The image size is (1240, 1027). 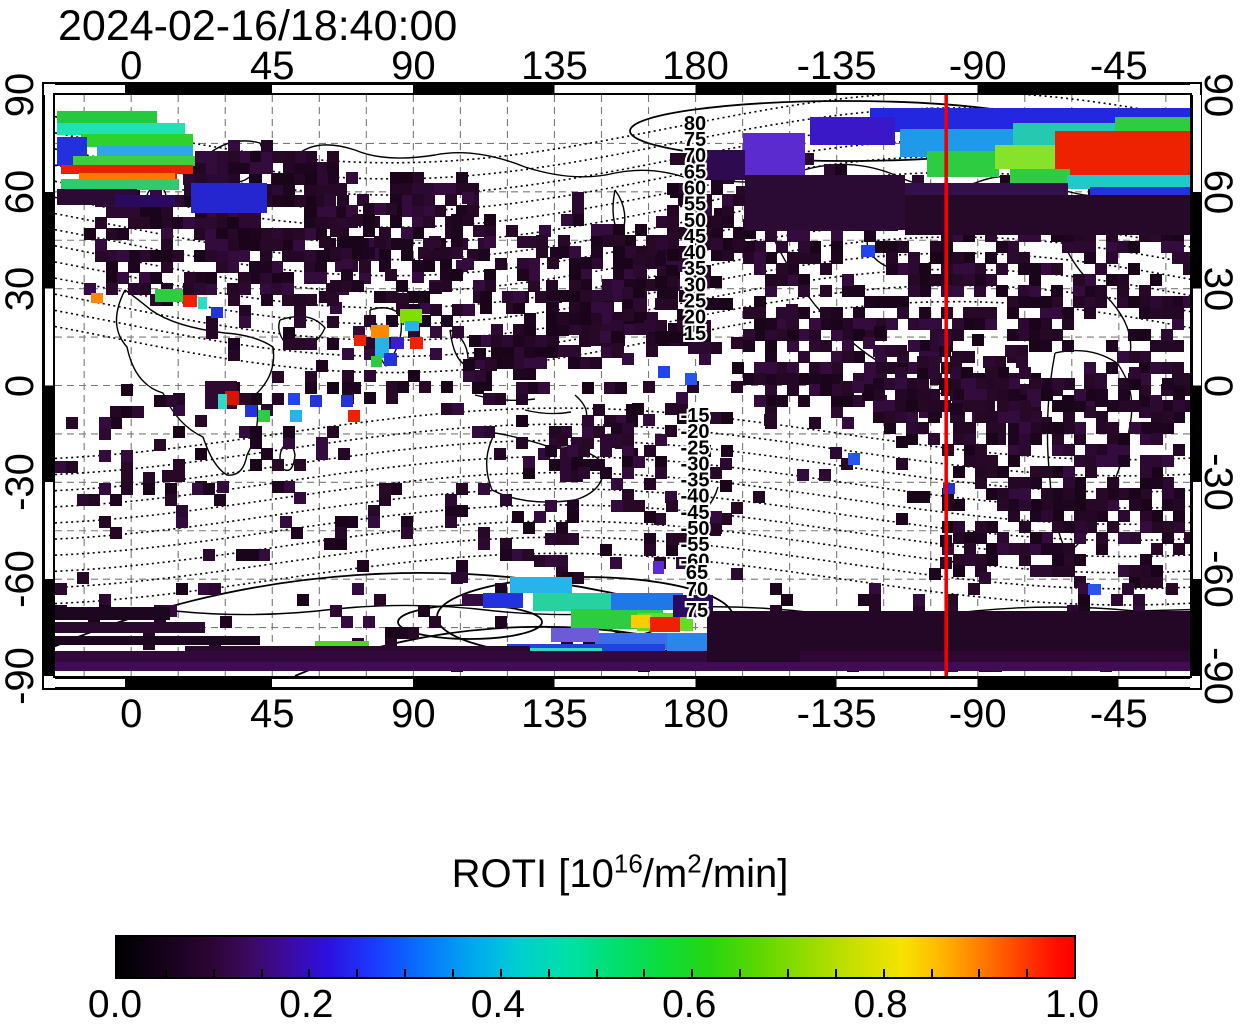 What do you see at coordinates (695, 714) in the screenshot?
I see `lon-tick-bottom: 180` at bounding box center [695, 714].